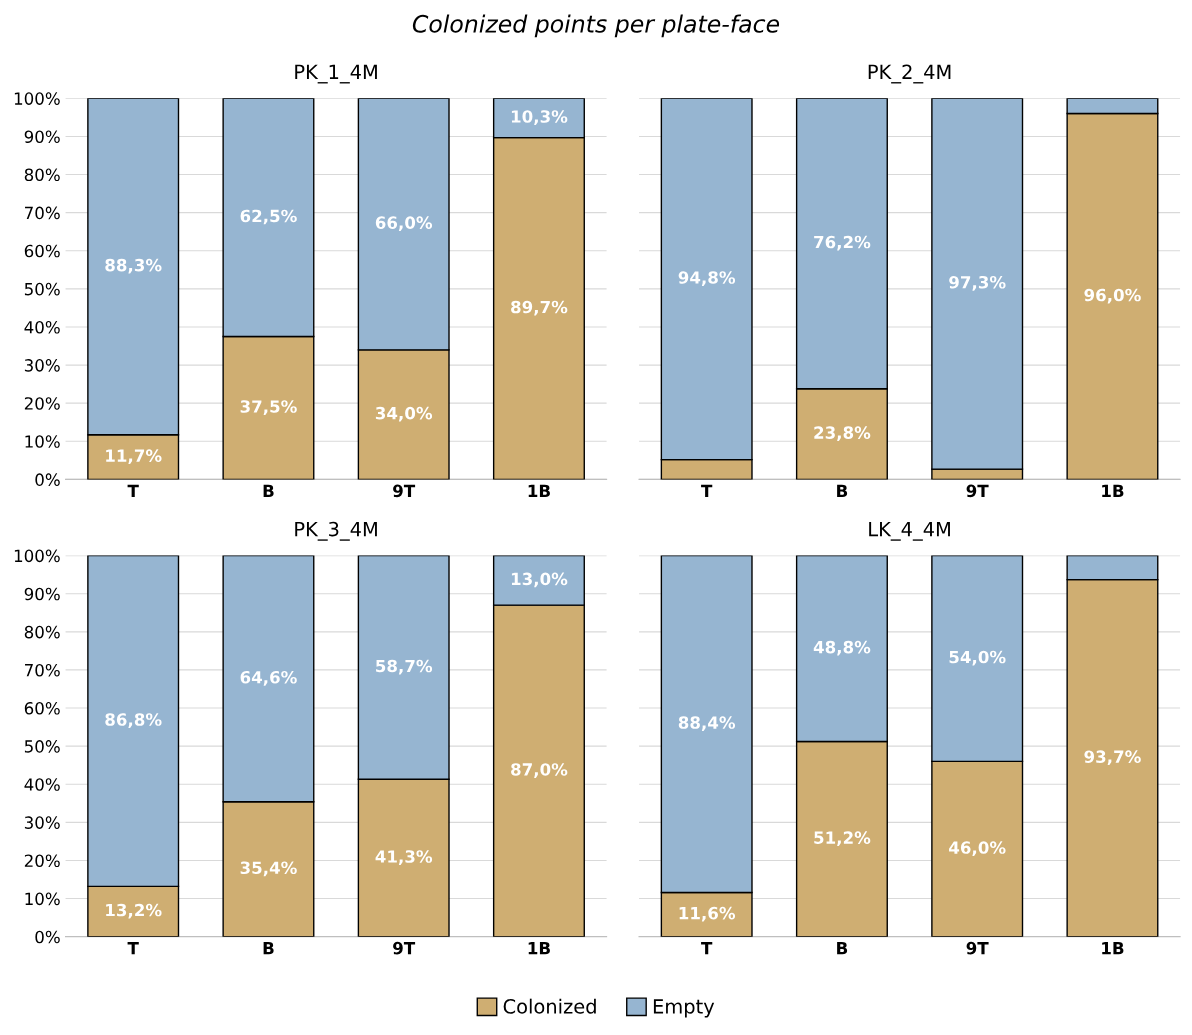 Image resolution: width=1192 pixels, height=1035 pixels. Describe the element at coordinates (539, 308) in the screenshot. I see `data-label: 89,7%` at that location.